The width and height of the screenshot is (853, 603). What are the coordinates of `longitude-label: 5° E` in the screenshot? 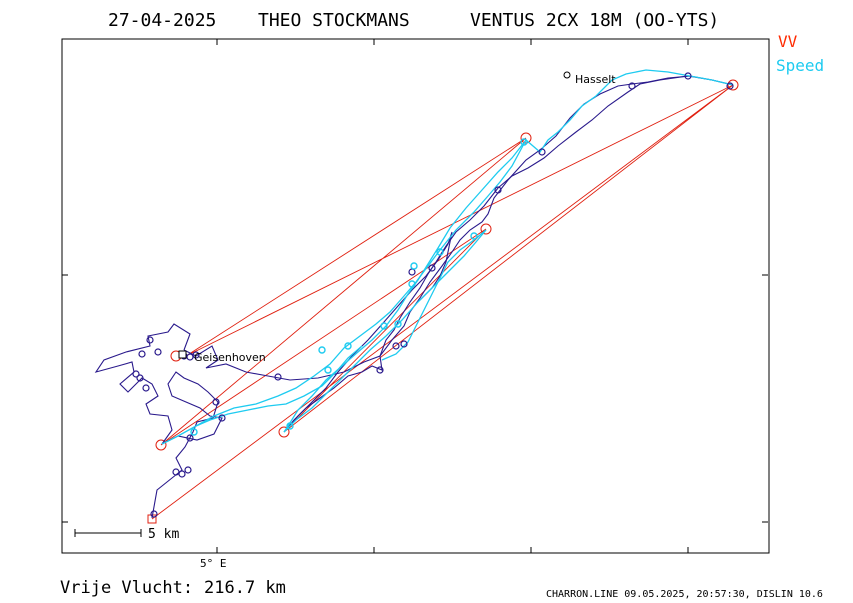 It's located at (213, 563).